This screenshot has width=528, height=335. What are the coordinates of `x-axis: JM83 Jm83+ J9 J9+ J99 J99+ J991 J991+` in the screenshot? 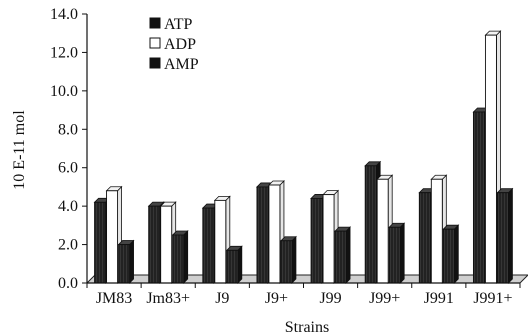 It's located at (303, 294).